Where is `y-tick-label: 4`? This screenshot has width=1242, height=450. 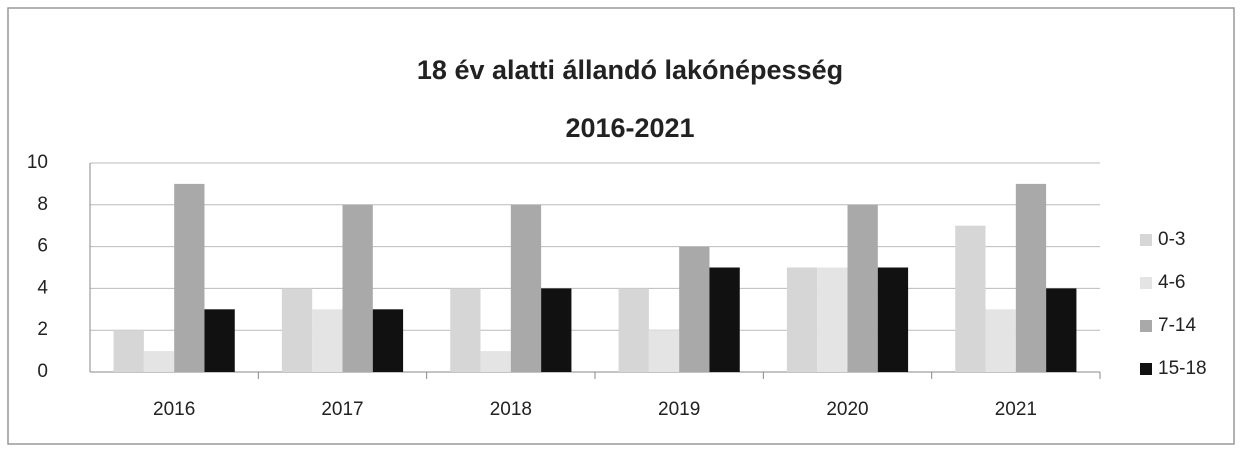
y-tick-label: 4 is located at coordinates (42, 287).